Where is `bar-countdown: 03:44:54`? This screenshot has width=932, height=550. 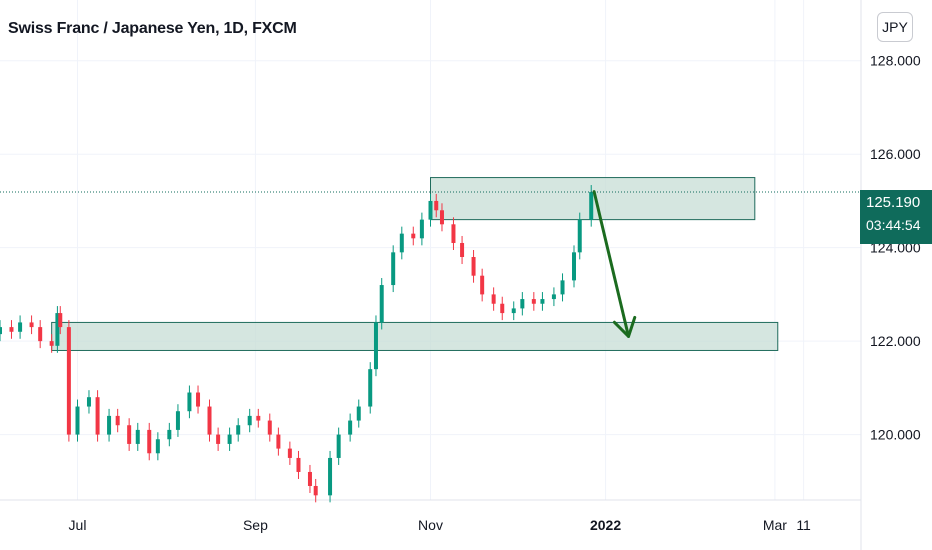 bar-countdown: 03:44:54 is located at coordinates (893, 225).